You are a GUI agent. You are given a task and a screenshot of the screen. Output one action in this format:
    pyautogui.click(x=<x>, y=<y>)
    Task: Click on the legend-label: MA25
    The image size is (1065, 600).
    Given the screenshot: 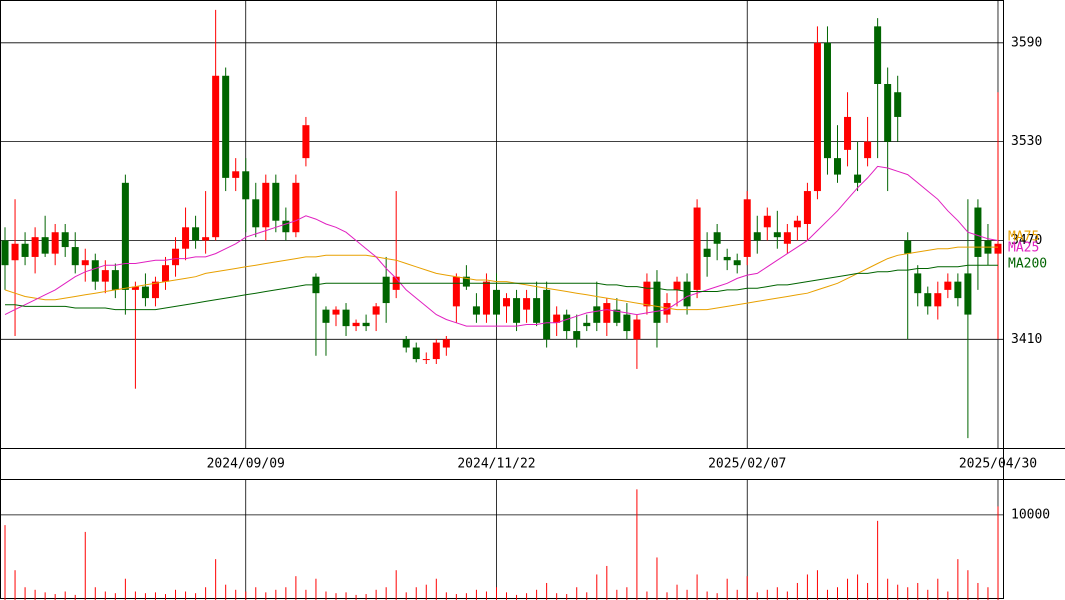 What is the action you would take?
    pyautogui.click(x=1023, y=248)
    